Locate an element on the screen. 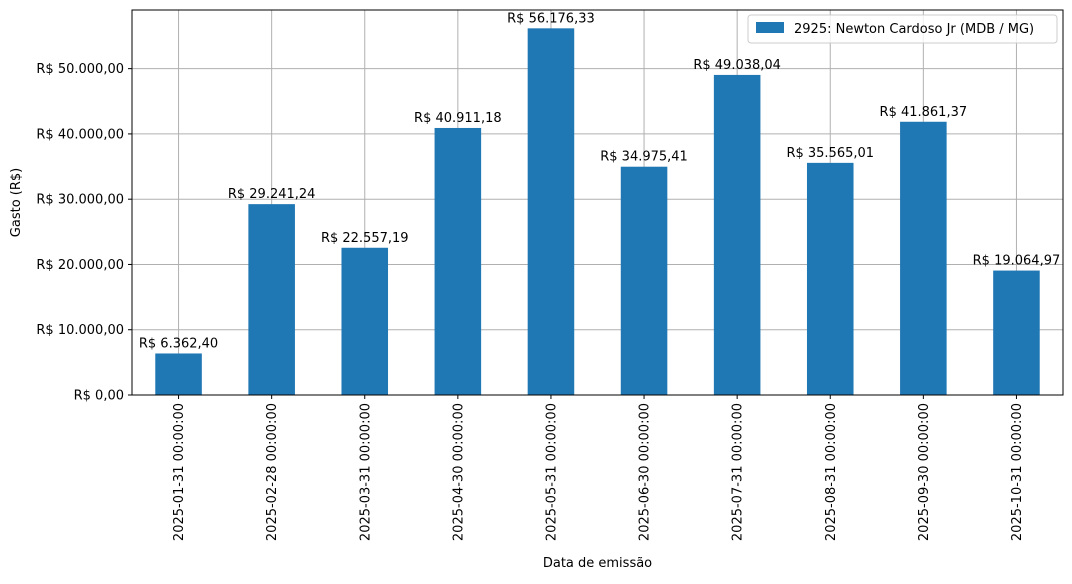 The height and width of the screenshot is (584, 1072). x-tick-label: 2025-06-30 00:00:00 is located at coordinates (645, 472).